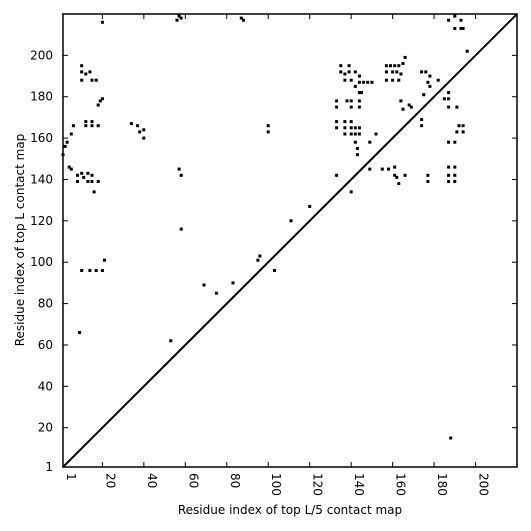 The height and width of the screenshot is (531, 531). I want to click on x-tick-label: 160, so click(401, 484).